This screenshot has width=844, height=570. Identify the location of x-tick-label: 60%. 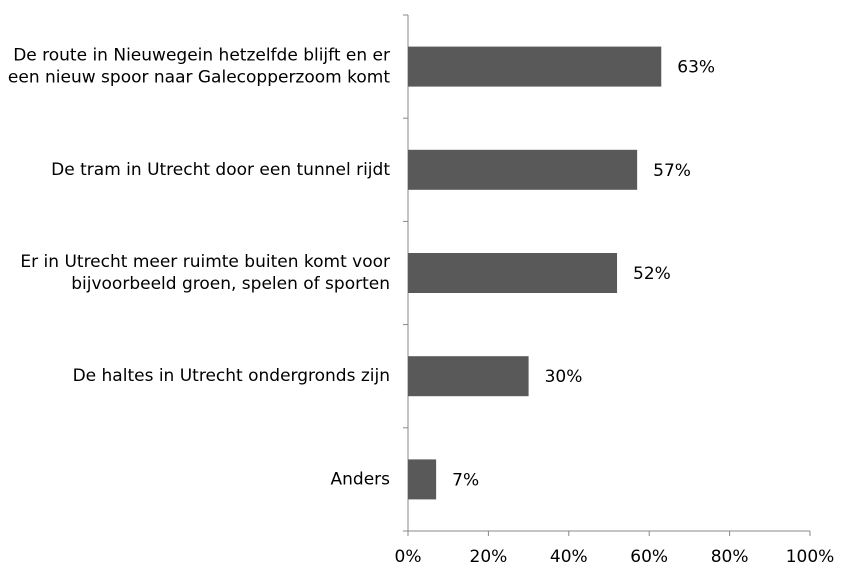
(649, 557).